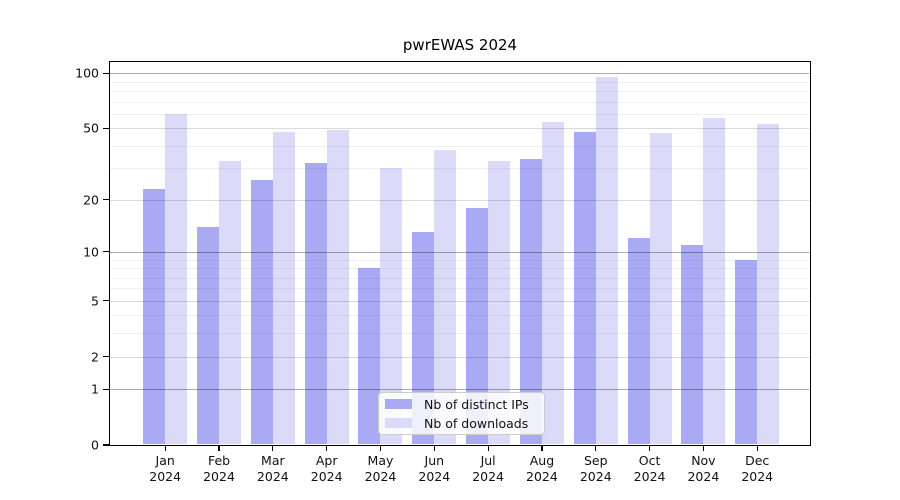 This screenshot has width=900, height=500. I want to click on bar-nb-of-distinct-ips-apr, so click(315, 303).